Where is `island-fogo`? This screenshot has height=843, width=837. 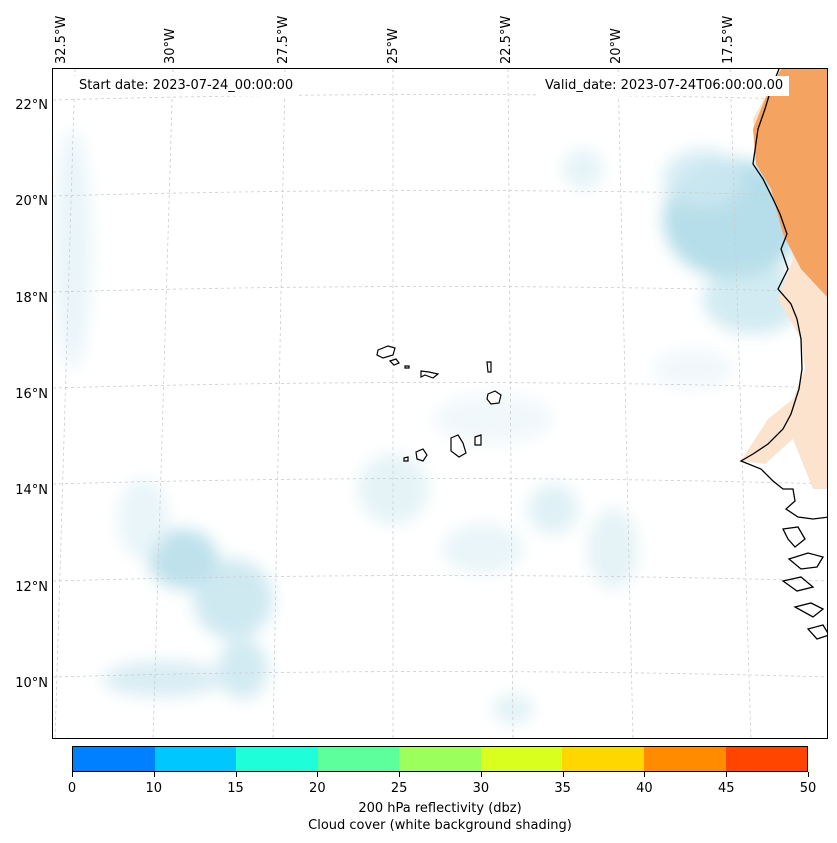
island-fogo is located at coordinates (421, 455).